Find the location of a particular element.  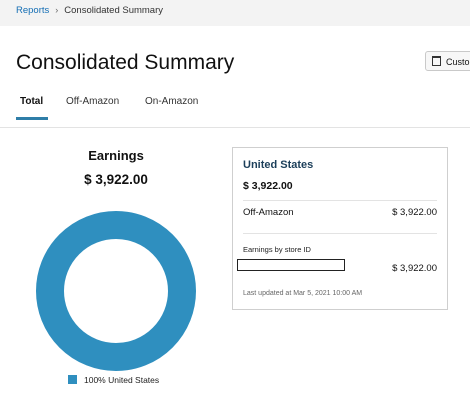

earnings-donut-chart is located at coordinates (116, 291).